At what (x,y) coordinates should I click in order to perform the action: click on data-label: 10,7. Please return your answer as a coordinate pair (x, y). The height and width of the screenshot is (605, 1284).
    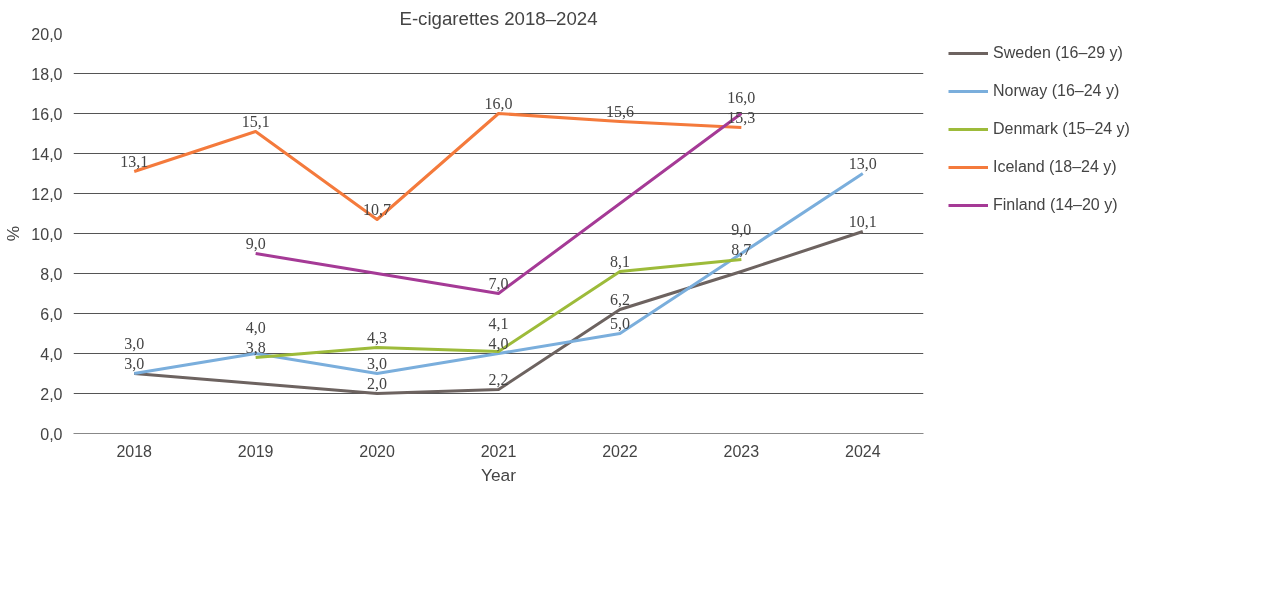
    Looking at the image, I should click on (377, 209).